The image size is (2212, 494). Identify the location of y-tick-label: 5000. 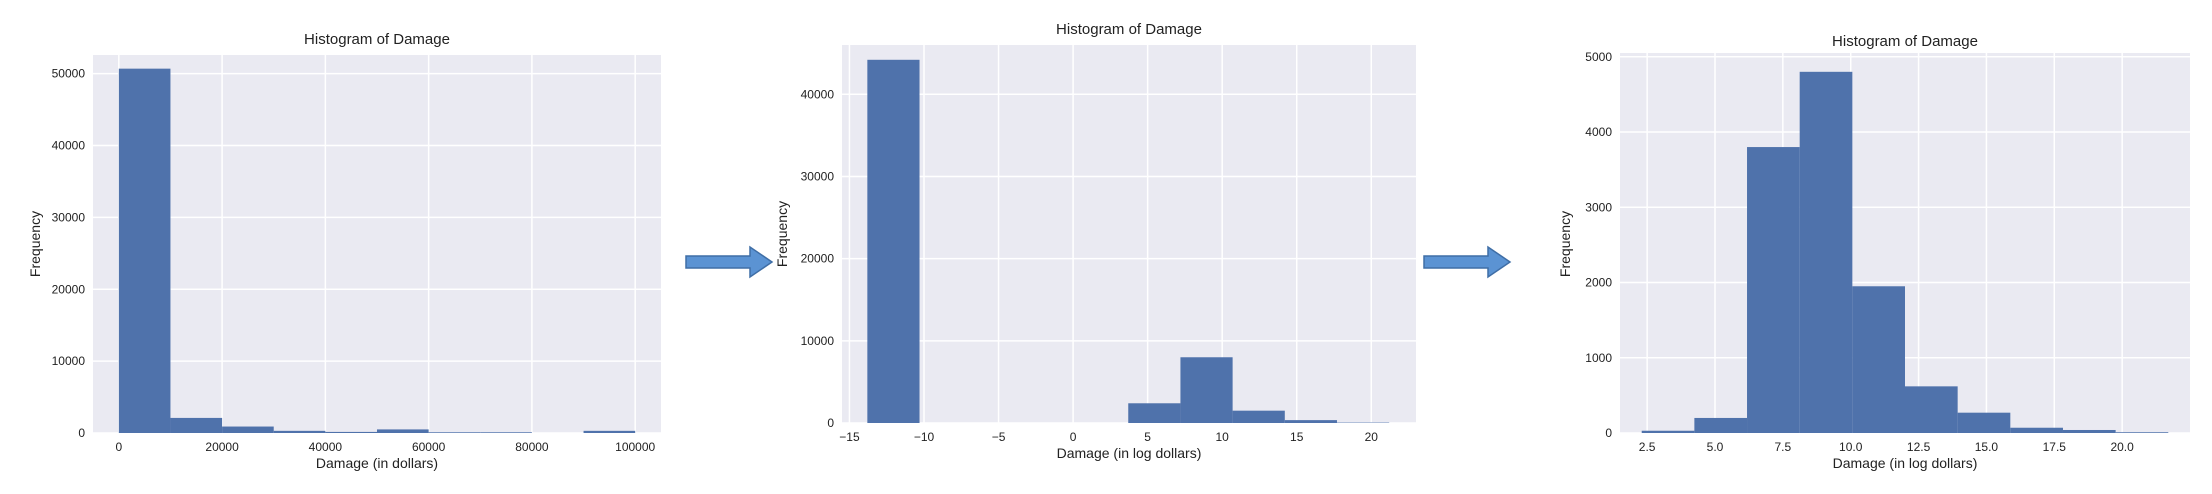
(1598, 57).